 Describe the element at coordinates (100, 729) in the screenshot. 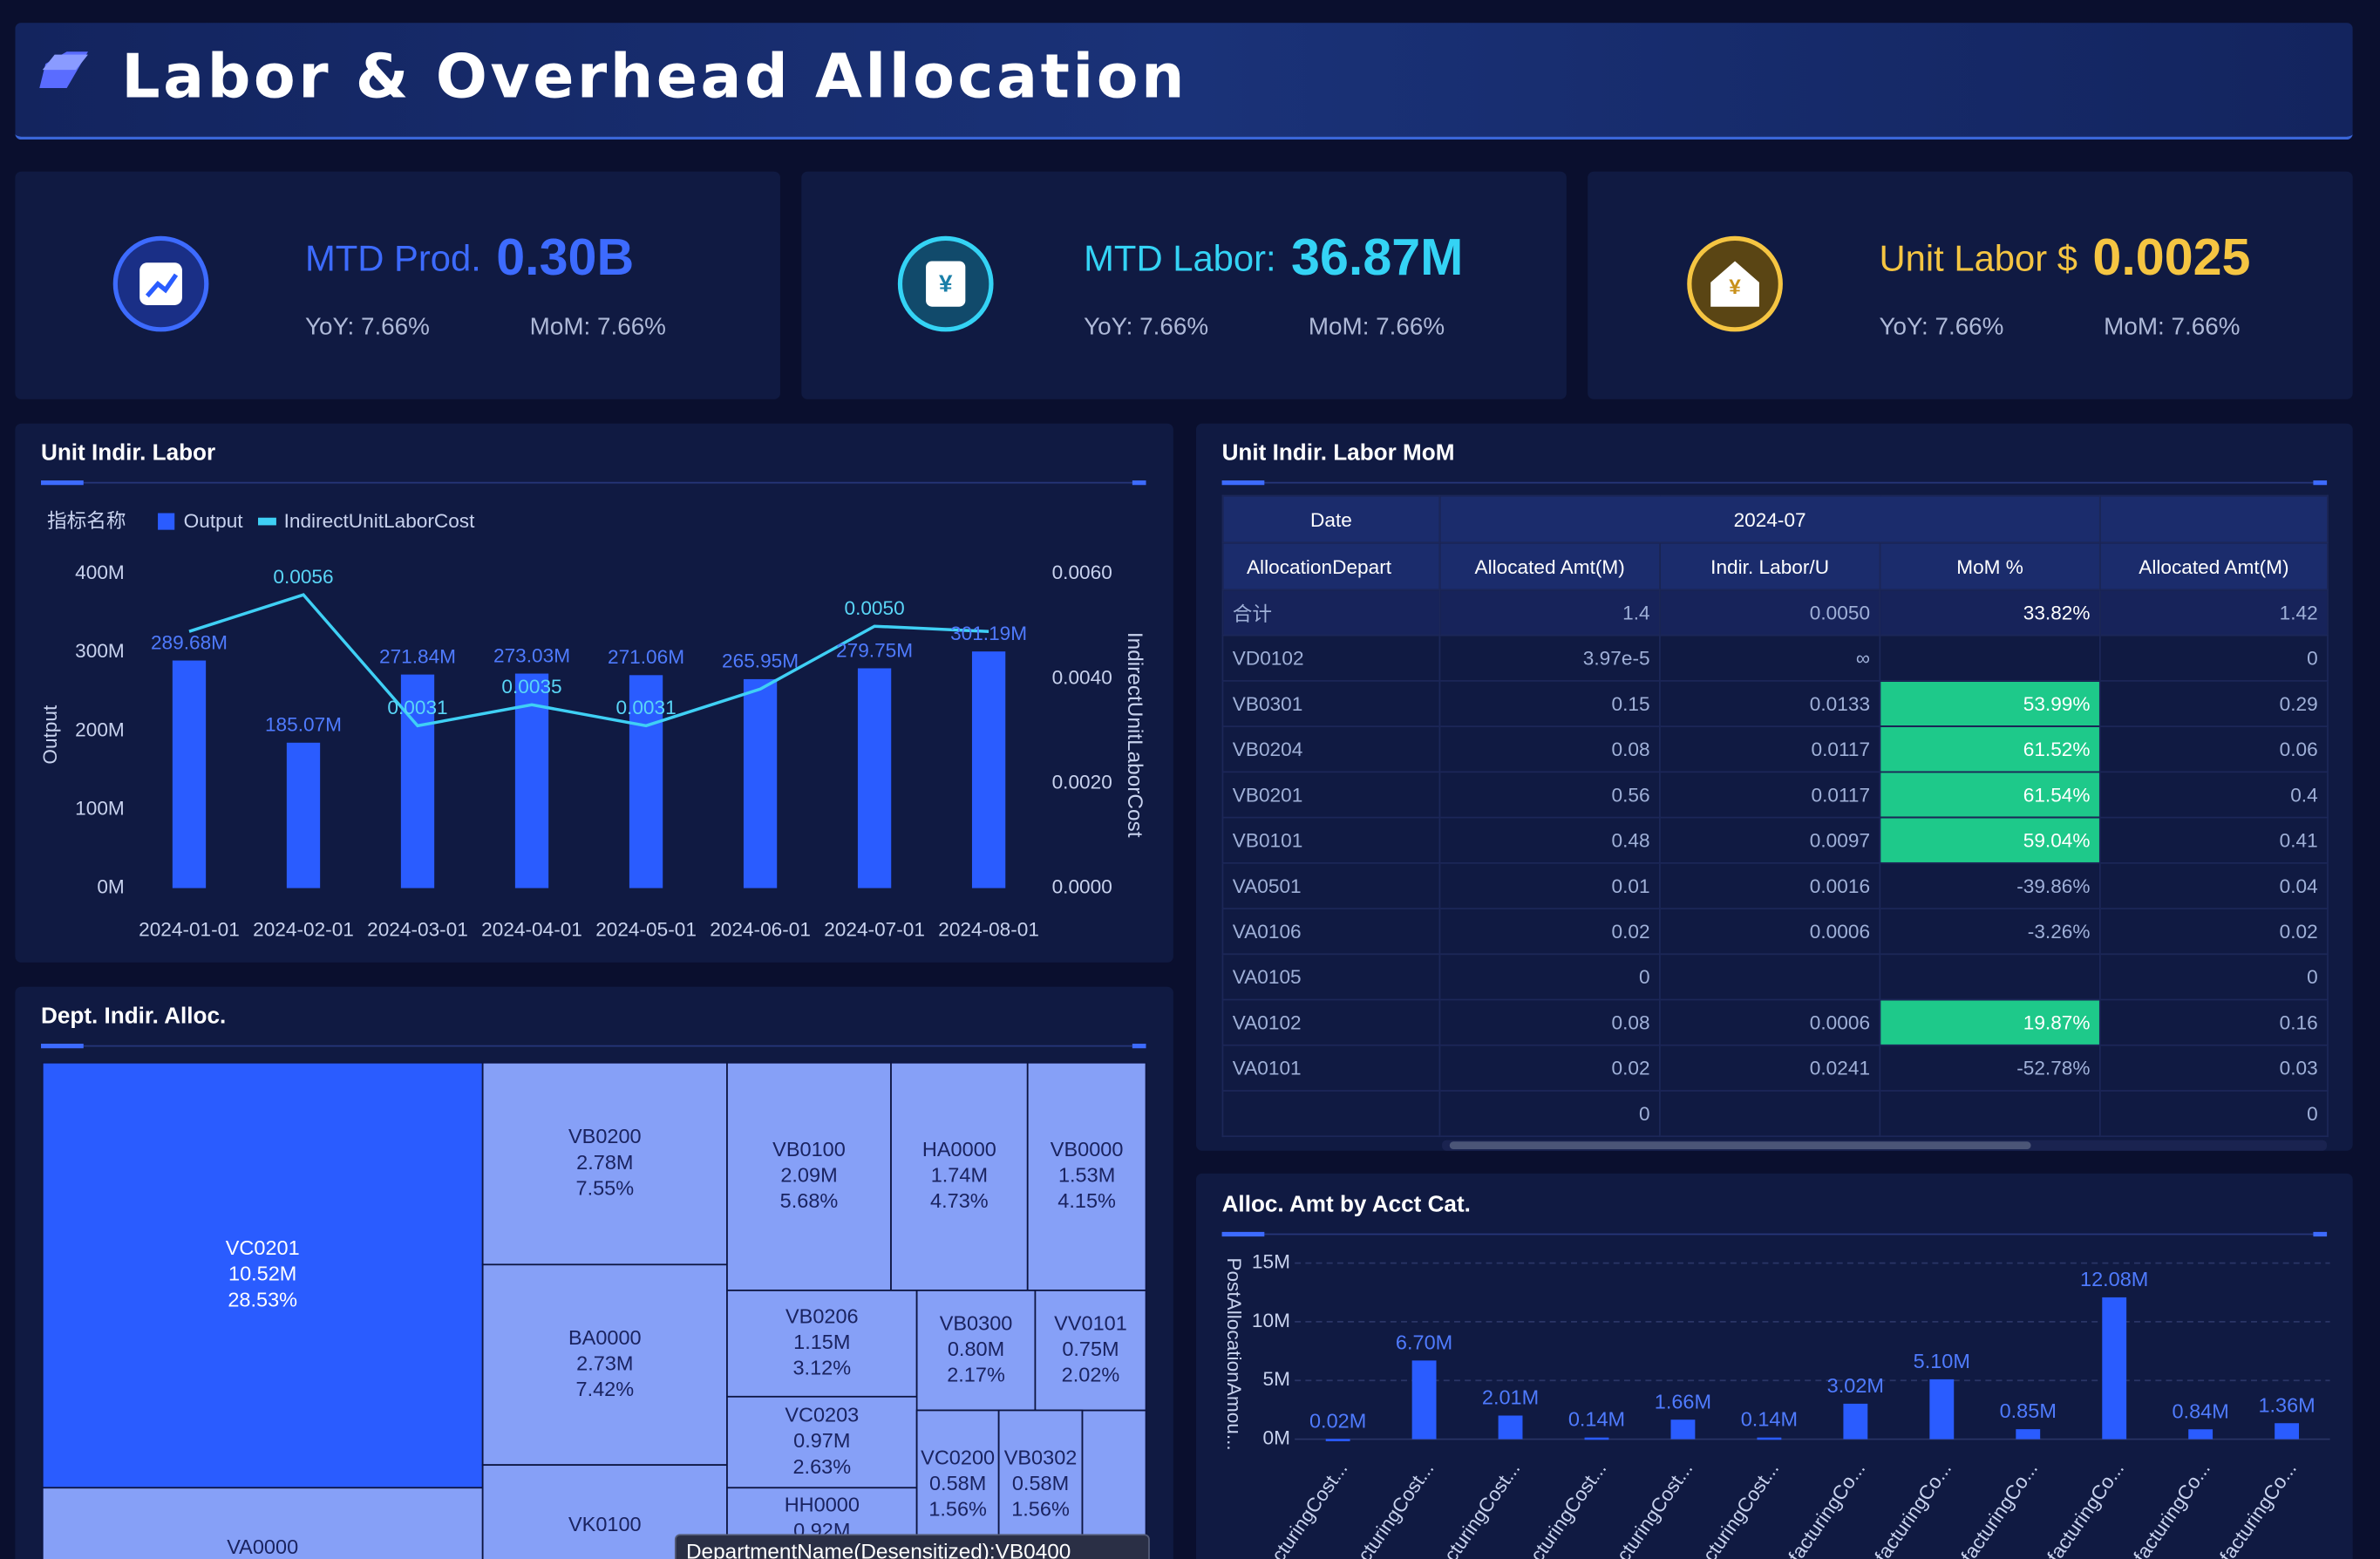

I see `y-tick-label: 200M` at that location.